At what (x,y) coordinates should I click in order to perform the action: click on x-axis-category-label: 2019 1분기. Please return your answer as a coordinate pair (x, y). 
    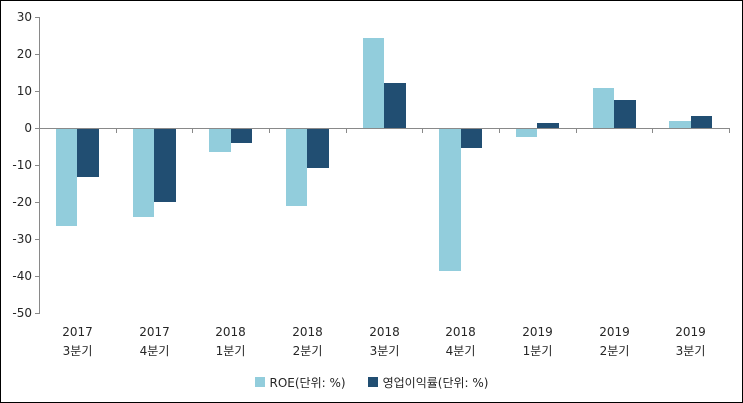
    Looking at the image, I should click on (537, 342).